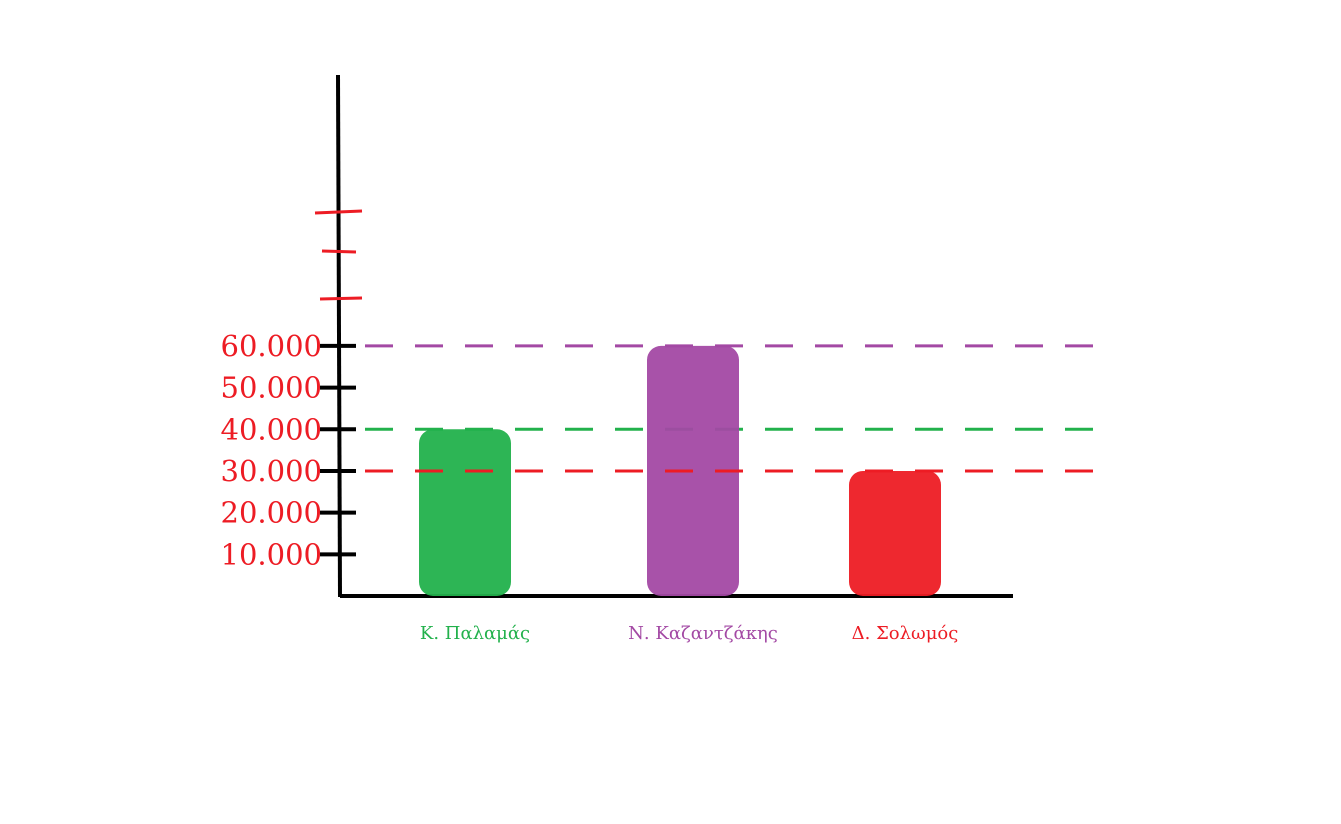 Image resolution: width=1341 pixels, height=824 pixels. I want to click on y-tick-label: 60.000, so click(271, 346).